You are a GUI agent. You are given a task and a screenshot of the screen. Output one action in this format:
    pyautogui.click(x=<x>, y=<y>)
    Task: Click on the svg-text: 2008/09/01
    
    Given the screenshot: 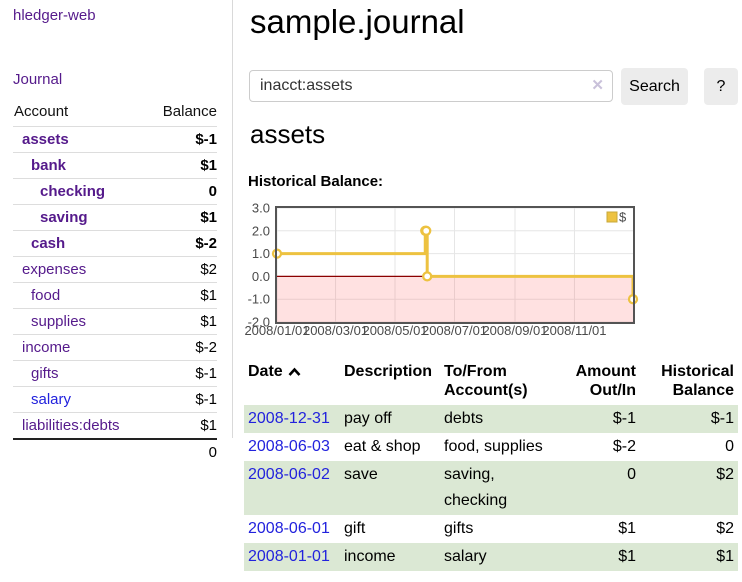 What is the action you would take?
    pyautogui.click(x=514, y=330)
    